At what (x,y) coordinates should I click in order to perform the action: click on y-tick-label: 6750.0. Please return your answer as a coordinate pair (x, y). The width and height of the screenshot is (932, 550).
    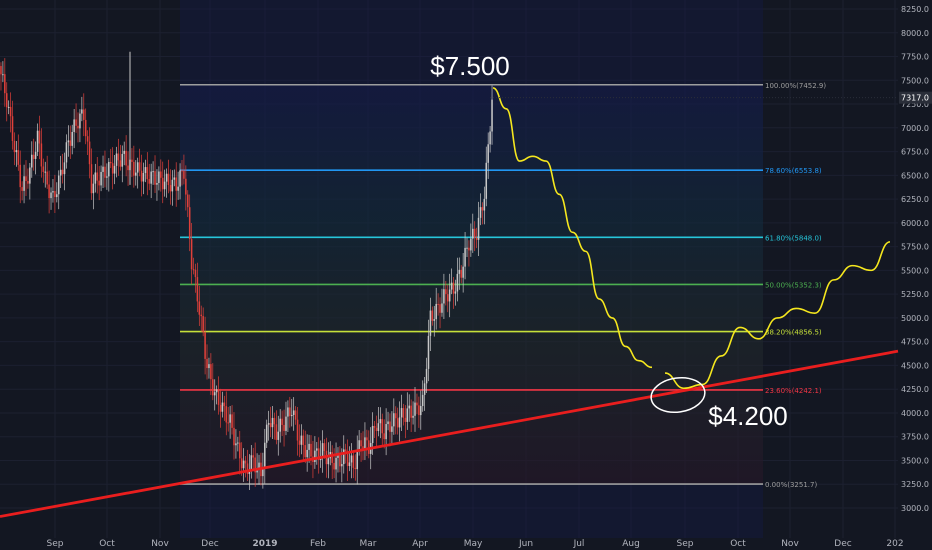
    Looking at the image, I should click on (915, 152).